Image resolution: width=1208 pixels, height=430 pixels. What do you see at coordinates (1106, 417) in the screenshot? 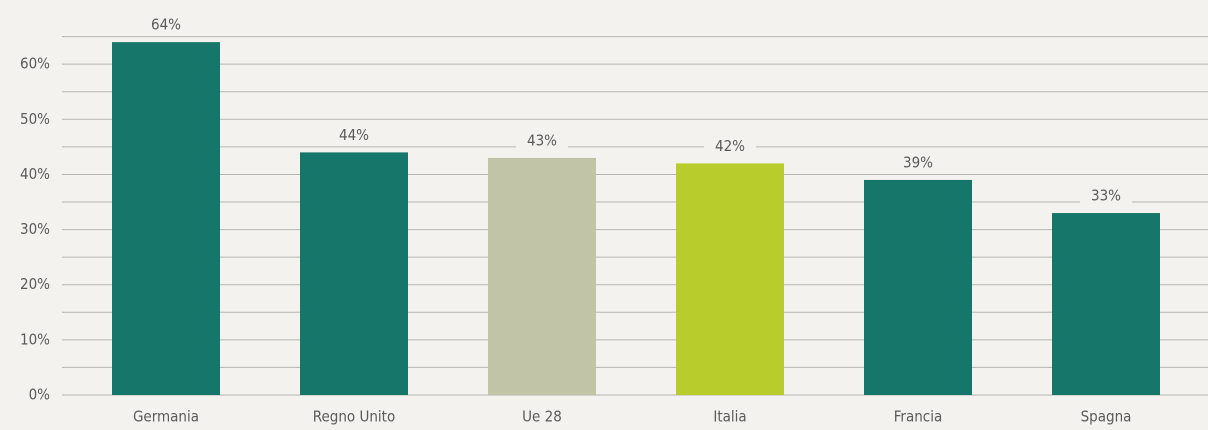
I see `x-tick-label: Spagna` at bounding box center [1106, 417].